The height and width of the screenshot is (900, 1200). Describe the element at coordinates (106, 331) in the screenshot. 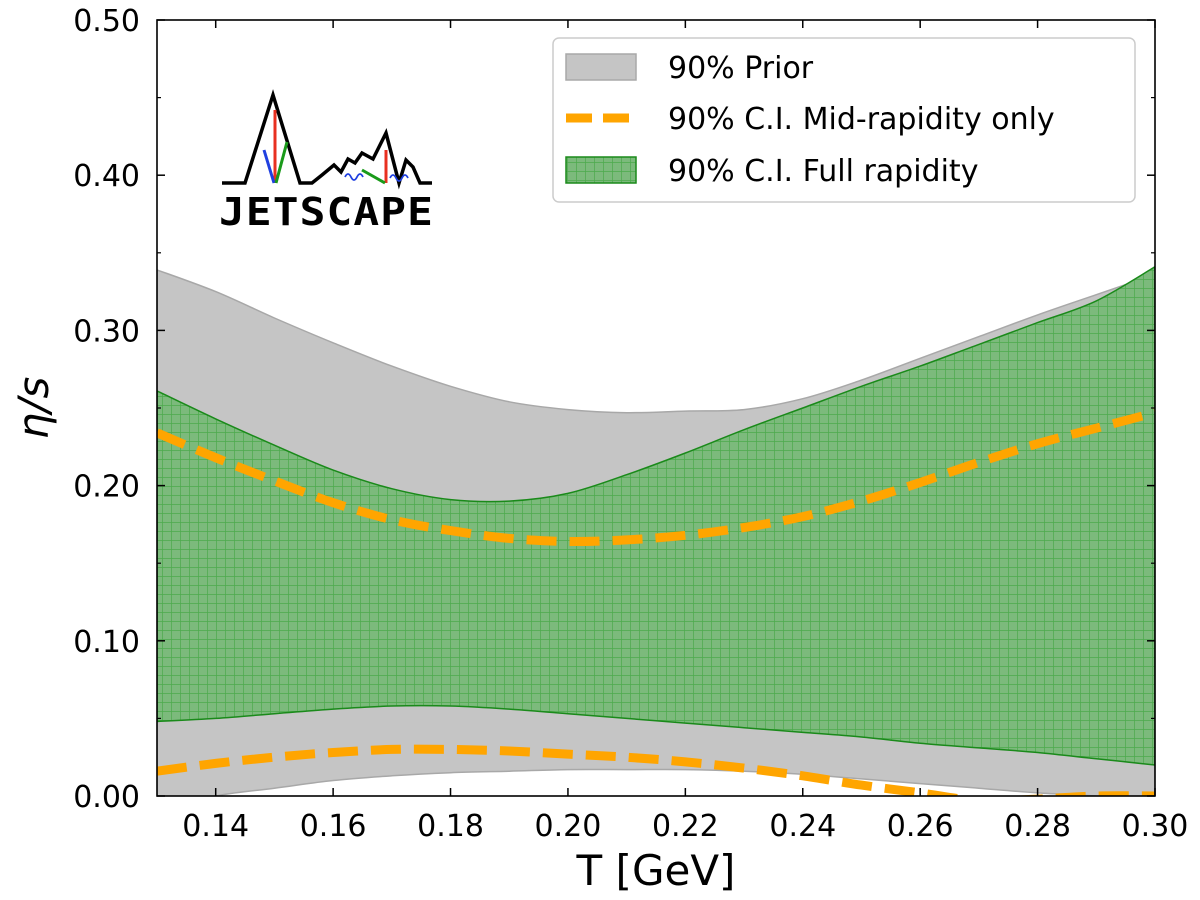

I see `y-tick-label: 0.30` at that location.